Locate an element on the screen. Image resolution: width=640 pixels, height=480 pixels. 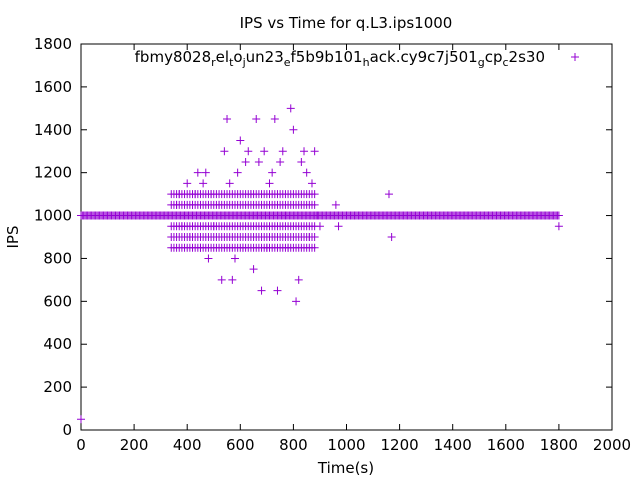
y-tick-label: 1000 is located at coordinates (53, 216).